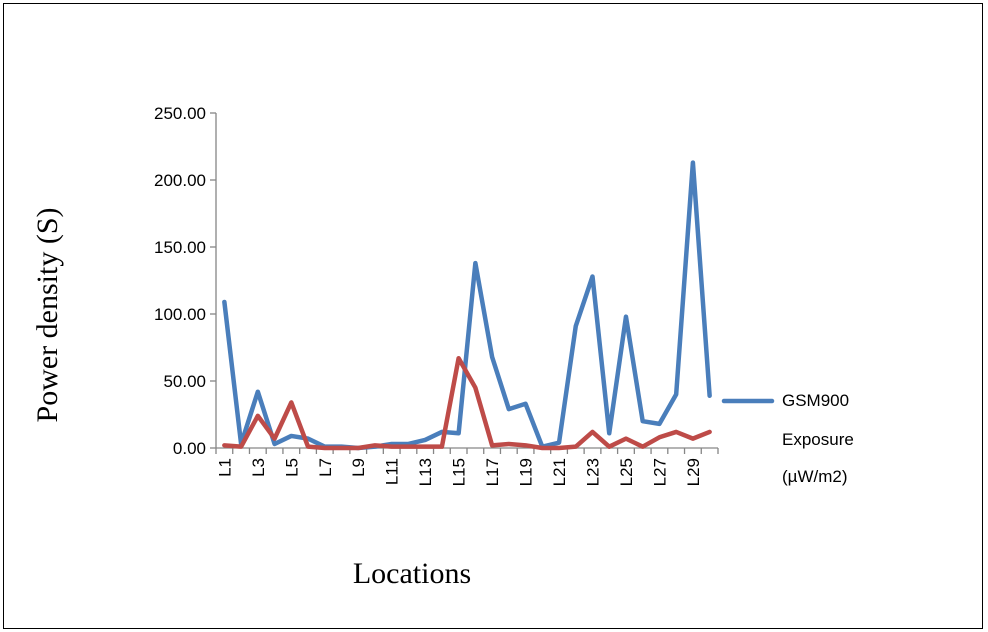 The image size is (988, 632). What do you see at coordinates (291, 467) in the screenshot?
I see `x-tick-label: L5` at bounding box center [291, 467].